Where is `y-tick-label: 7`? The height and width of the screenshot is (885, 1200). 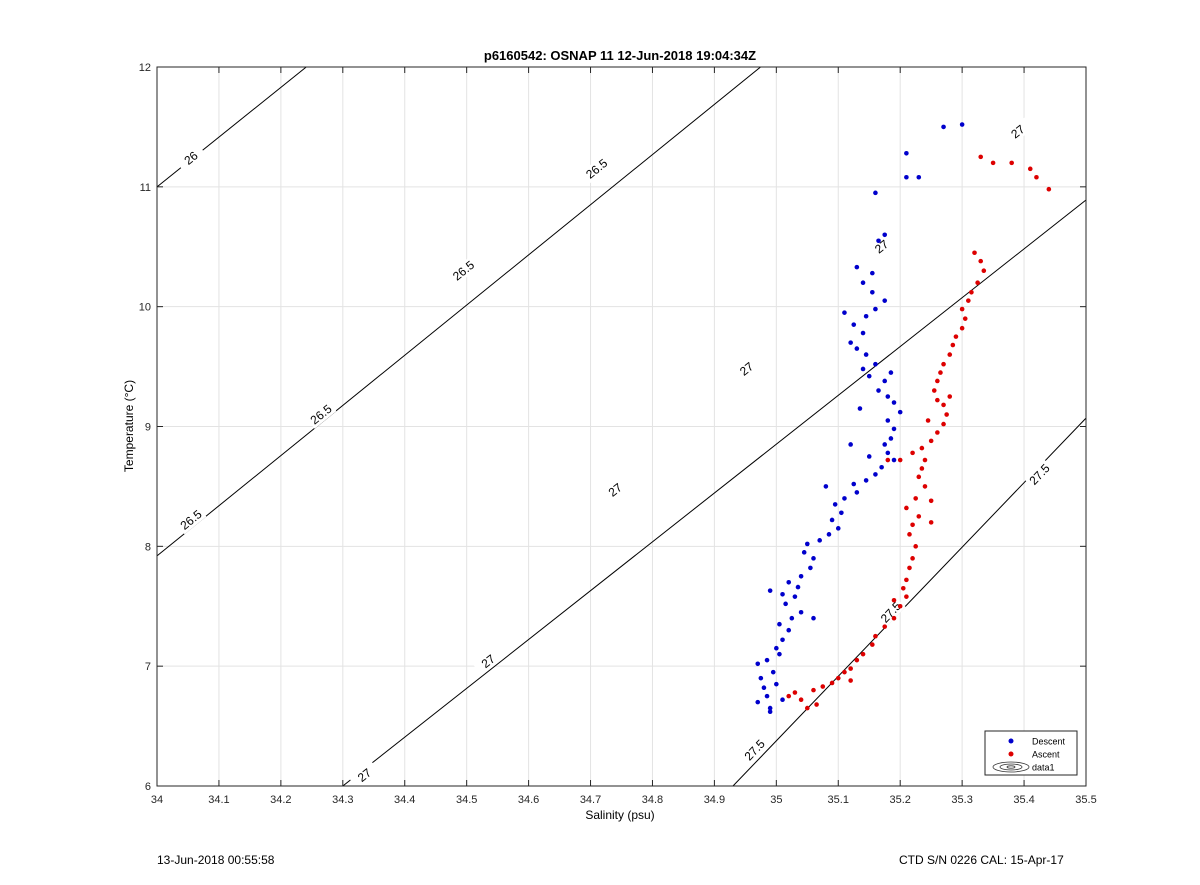
y-tick-label: 7 is located at coordinates (148, 667).